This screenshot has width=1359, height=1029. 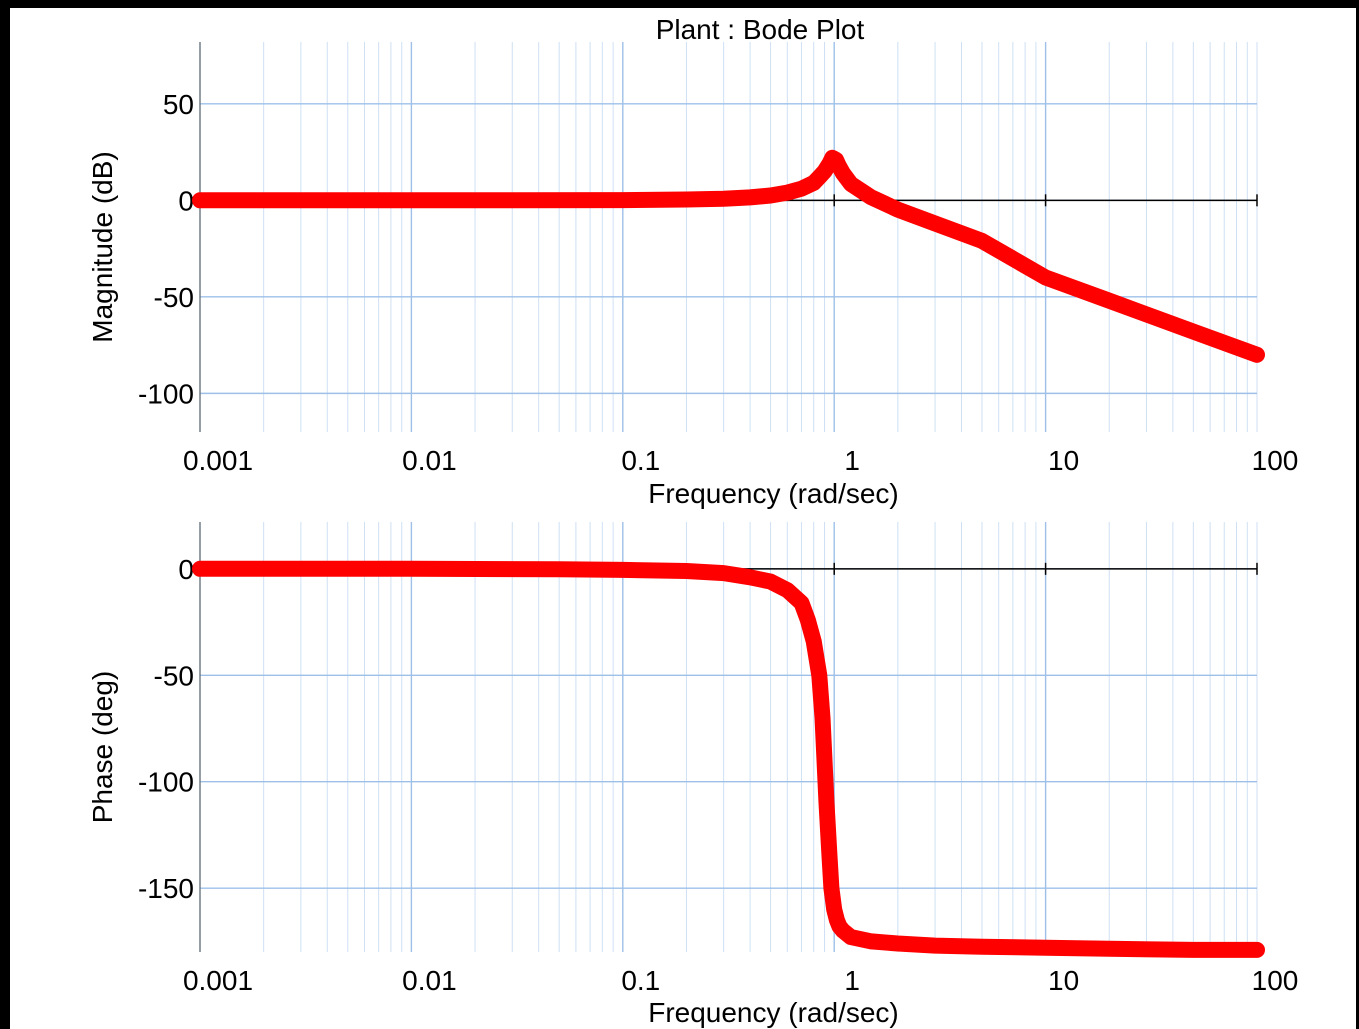 What do you see at coordinates (102, 747) in the screenshot?
I see `y-axis-label: Phase (deg)` at bounding box center [102, 747].